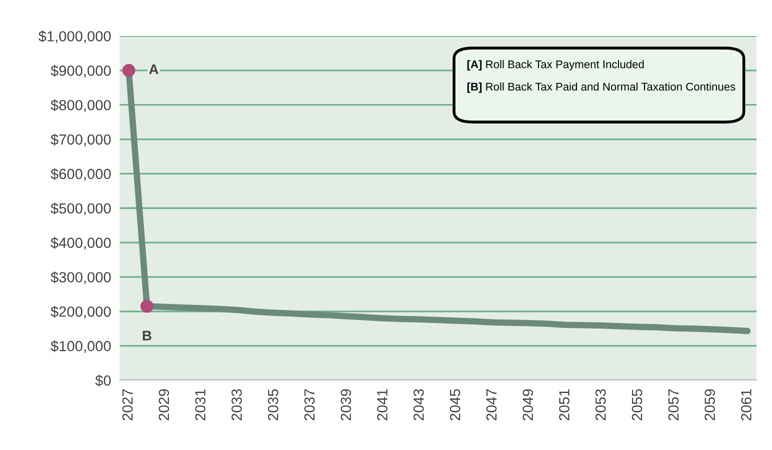  What do you see at coordinates (637, 404) in the screenshot?
I see `x-tick-label: 2055` at bounding box center [637, 404].